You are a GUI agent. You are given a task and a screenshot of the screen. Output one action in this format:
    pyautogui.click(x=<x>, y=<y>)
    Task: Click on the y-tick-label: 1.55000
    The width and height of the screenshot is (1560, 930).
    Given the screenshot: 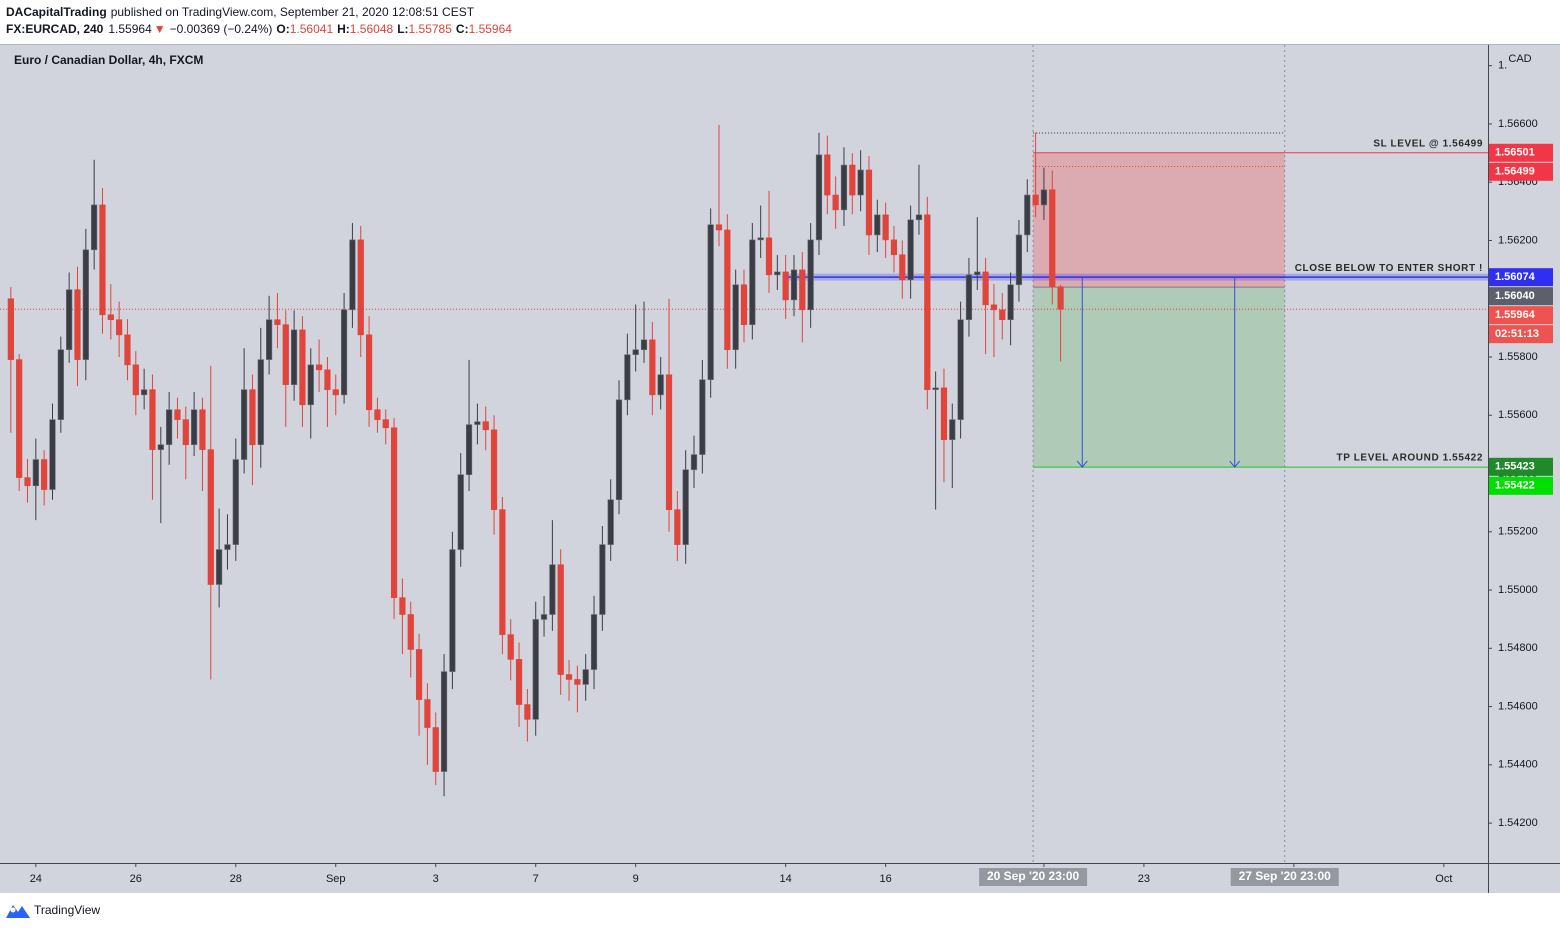 What is the action you would take?
    pyautogui.click(x=1518, y=590)
    